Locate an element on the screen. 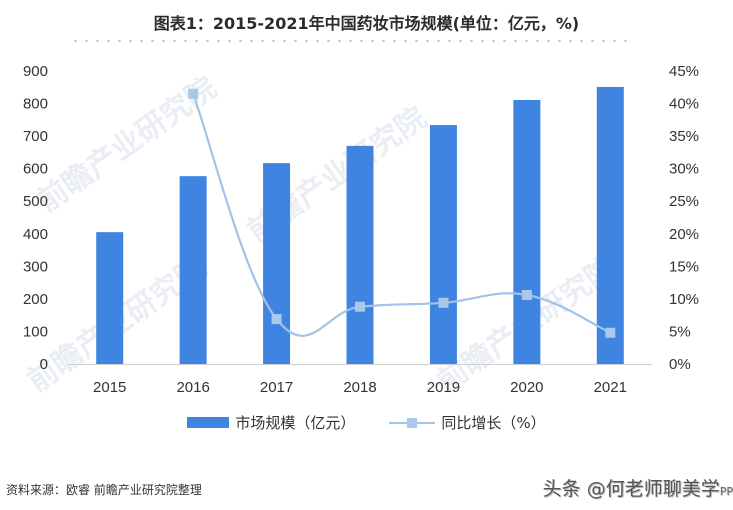  x-tick: 2015 is located at coordinates (109, 387).